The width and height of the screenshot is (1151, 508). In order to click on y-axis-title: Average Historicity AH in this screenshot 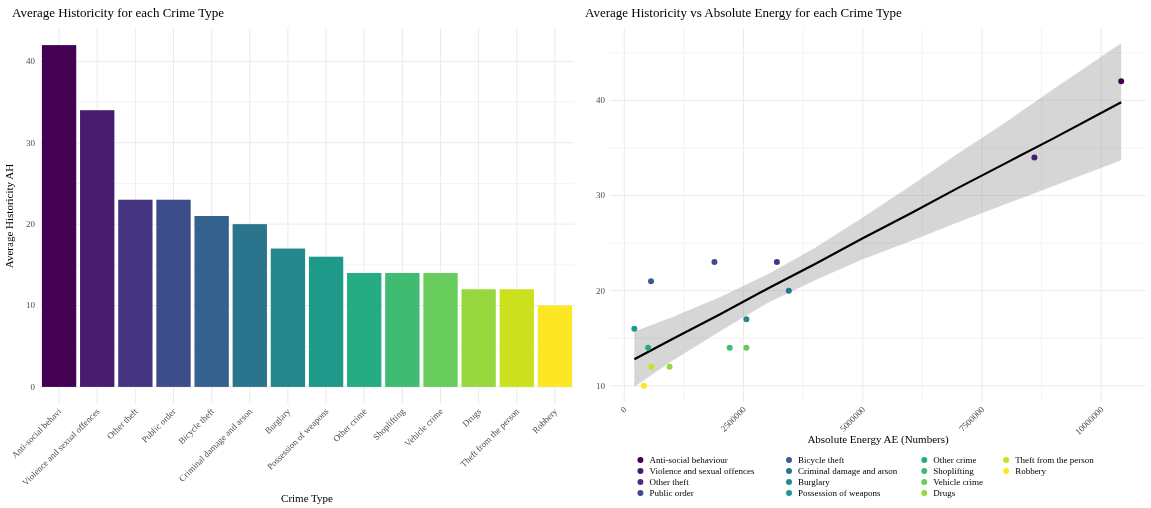, I will do `click(9, 216)`.